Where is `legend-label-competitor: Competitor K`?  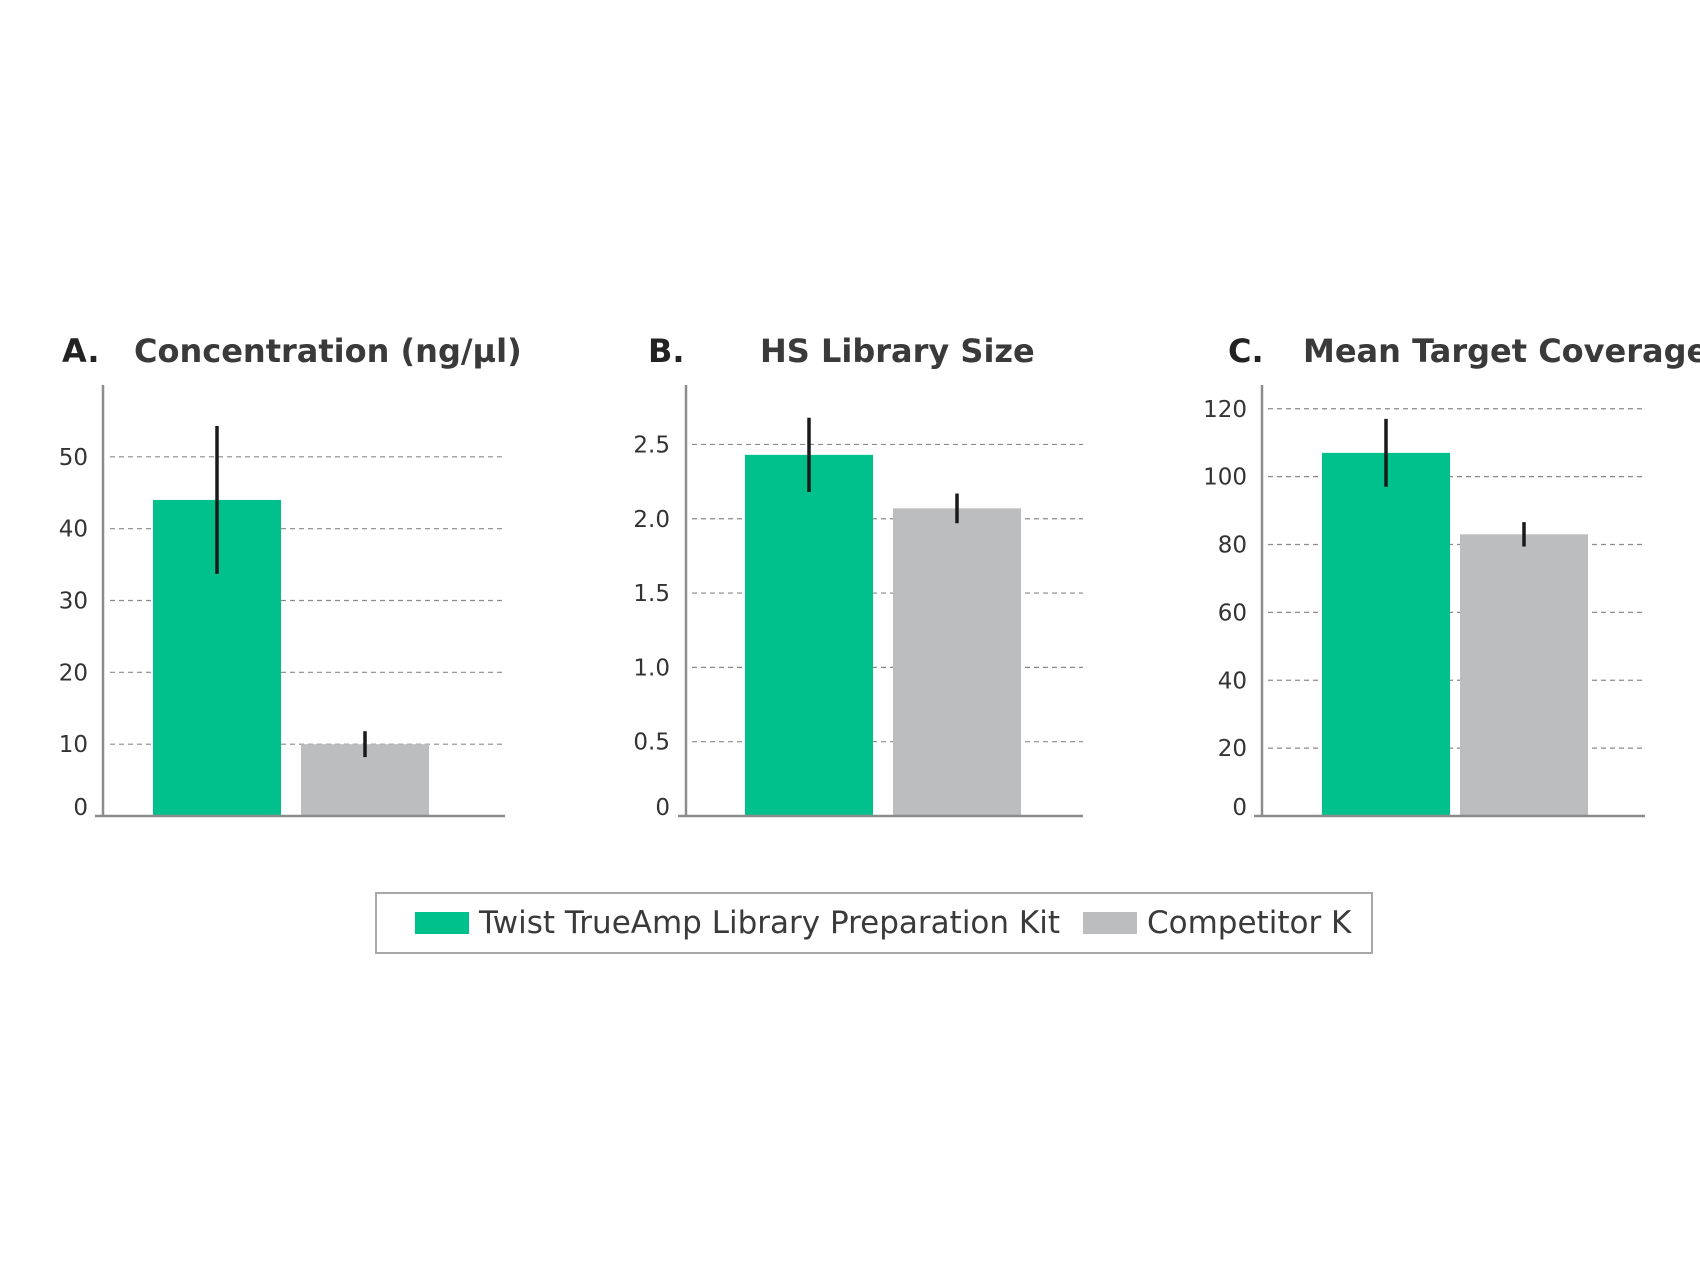 legend-label-competitor: Competitor K is located at coordinates (1249, 923).